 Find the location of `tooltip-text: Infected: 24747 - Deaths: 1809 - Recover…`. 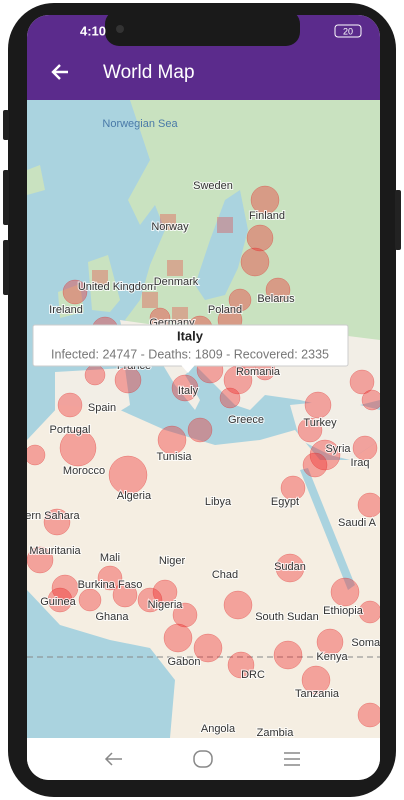

tooltip-text: Infected: 24747 - Deaths: 1809 - Recover… is located at coordinates (190, 354).